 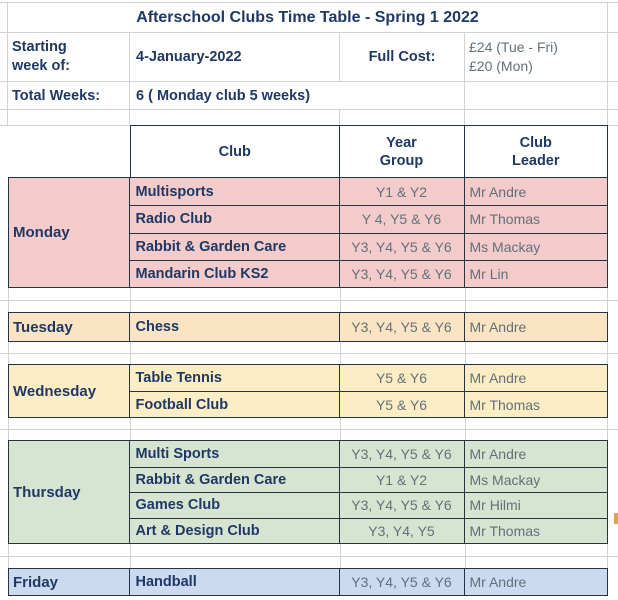 I want to click on column-header-club: Club, so click(x=235, y=151).